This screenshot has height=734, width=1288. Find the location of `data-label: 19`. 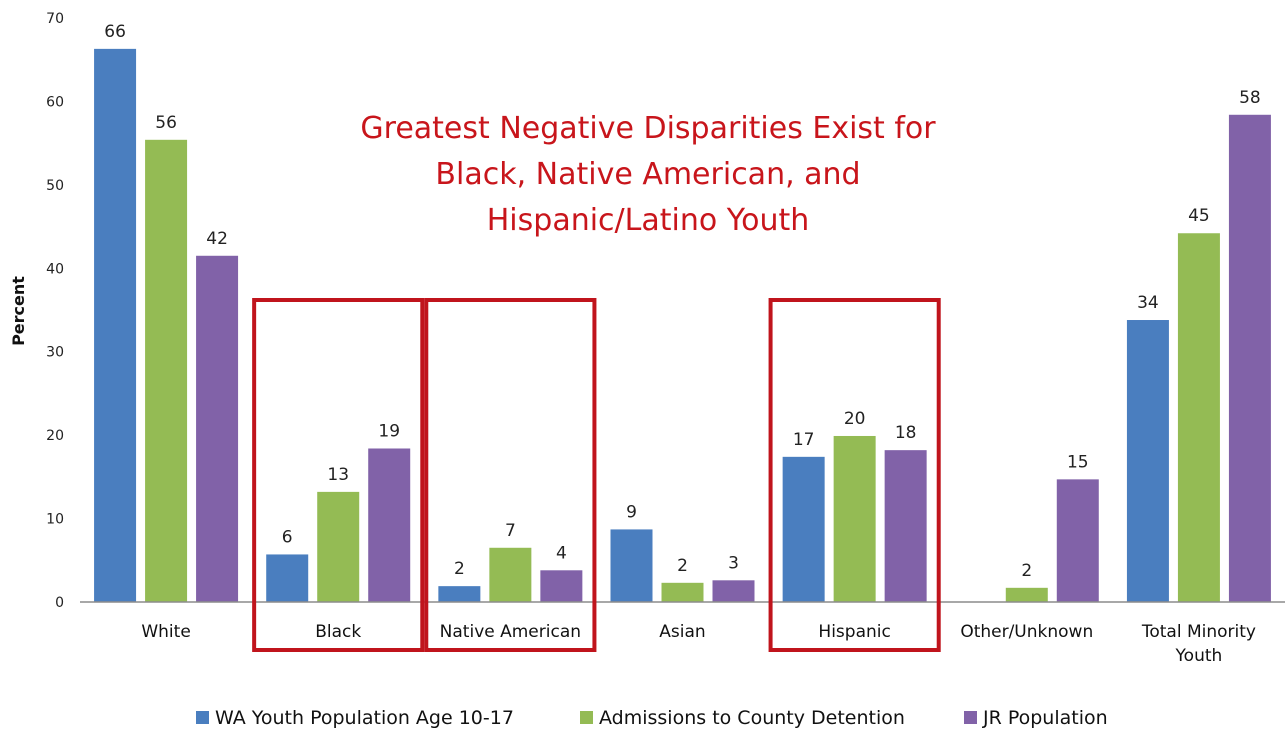

data-label: 19 is located at coordinates (389, 431).